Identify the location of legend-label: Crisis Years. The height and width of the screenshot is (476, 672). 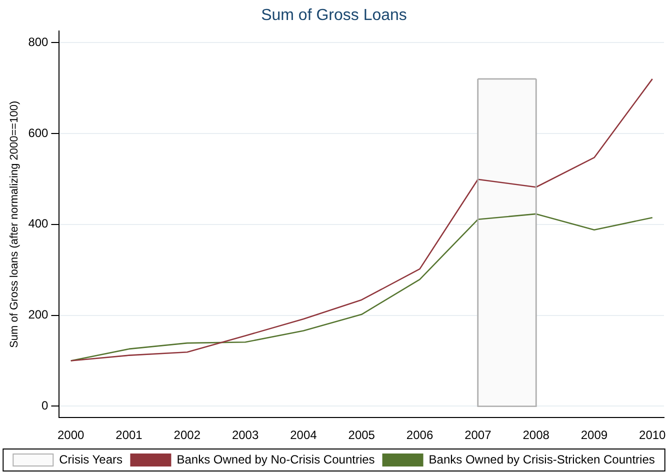
(90, 459).